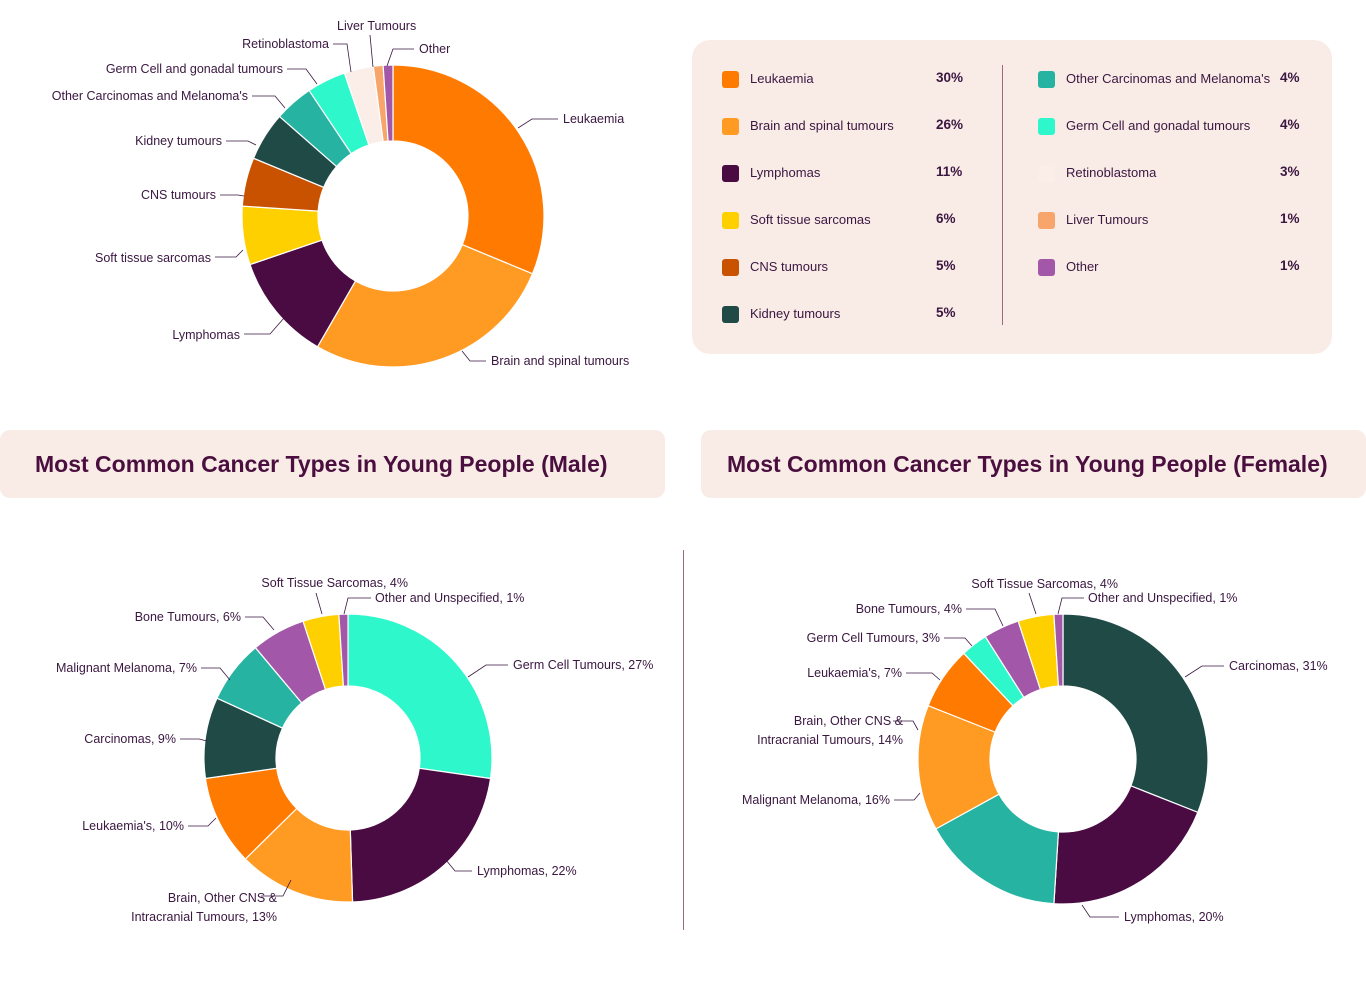  Describe the element at coordinates (1188, 267) in the screenshot. I see `legend-item: Other 1%` at that location.